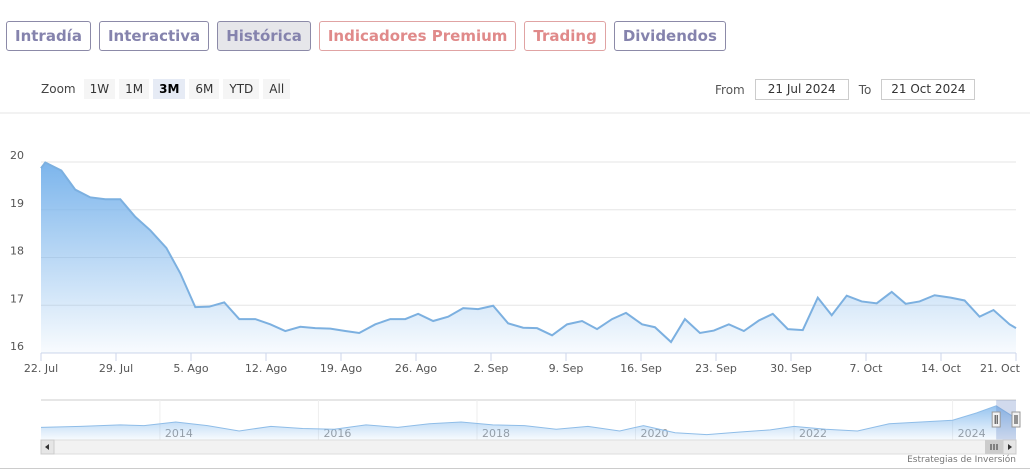 The width and height of the screenshot is (1030, 475). What do you see at coordinates (515, 468) in the screenshot?
I see `divider` at bounding box center [515, 468].